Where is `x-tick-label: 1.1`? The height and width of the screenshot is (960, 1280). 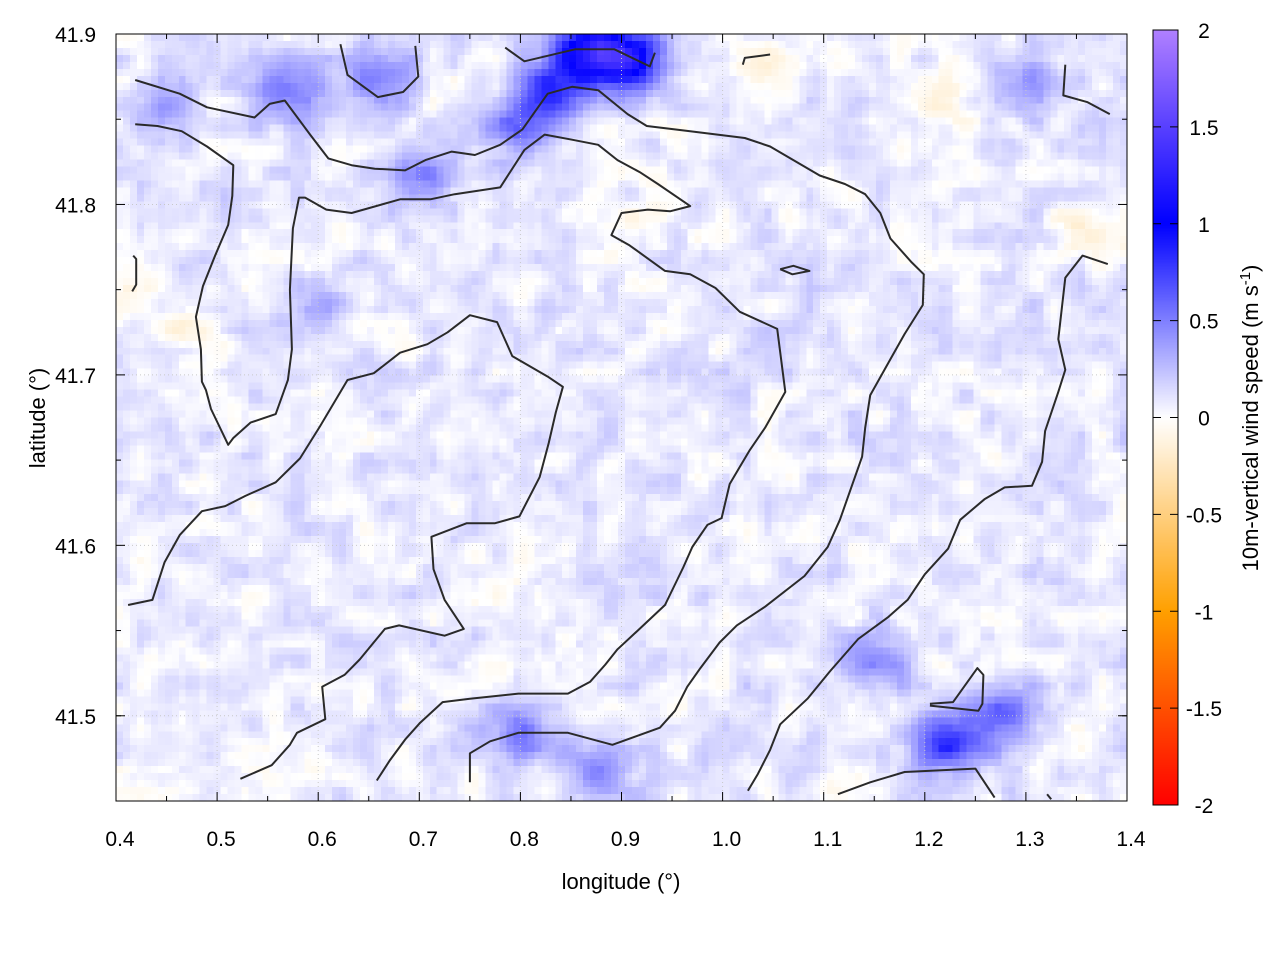 x-tick-label: 1.1 is located at coordinates (827, 839).